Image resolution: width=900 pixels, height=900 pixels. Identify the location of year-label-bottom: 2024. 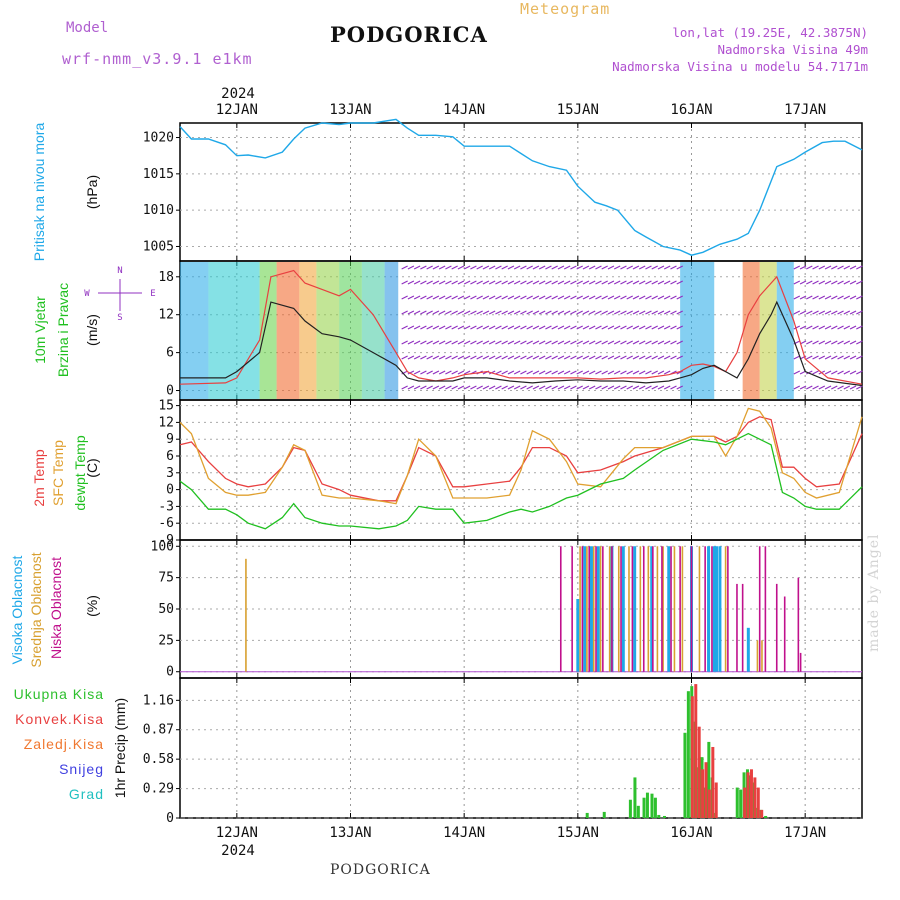
(238, 851).